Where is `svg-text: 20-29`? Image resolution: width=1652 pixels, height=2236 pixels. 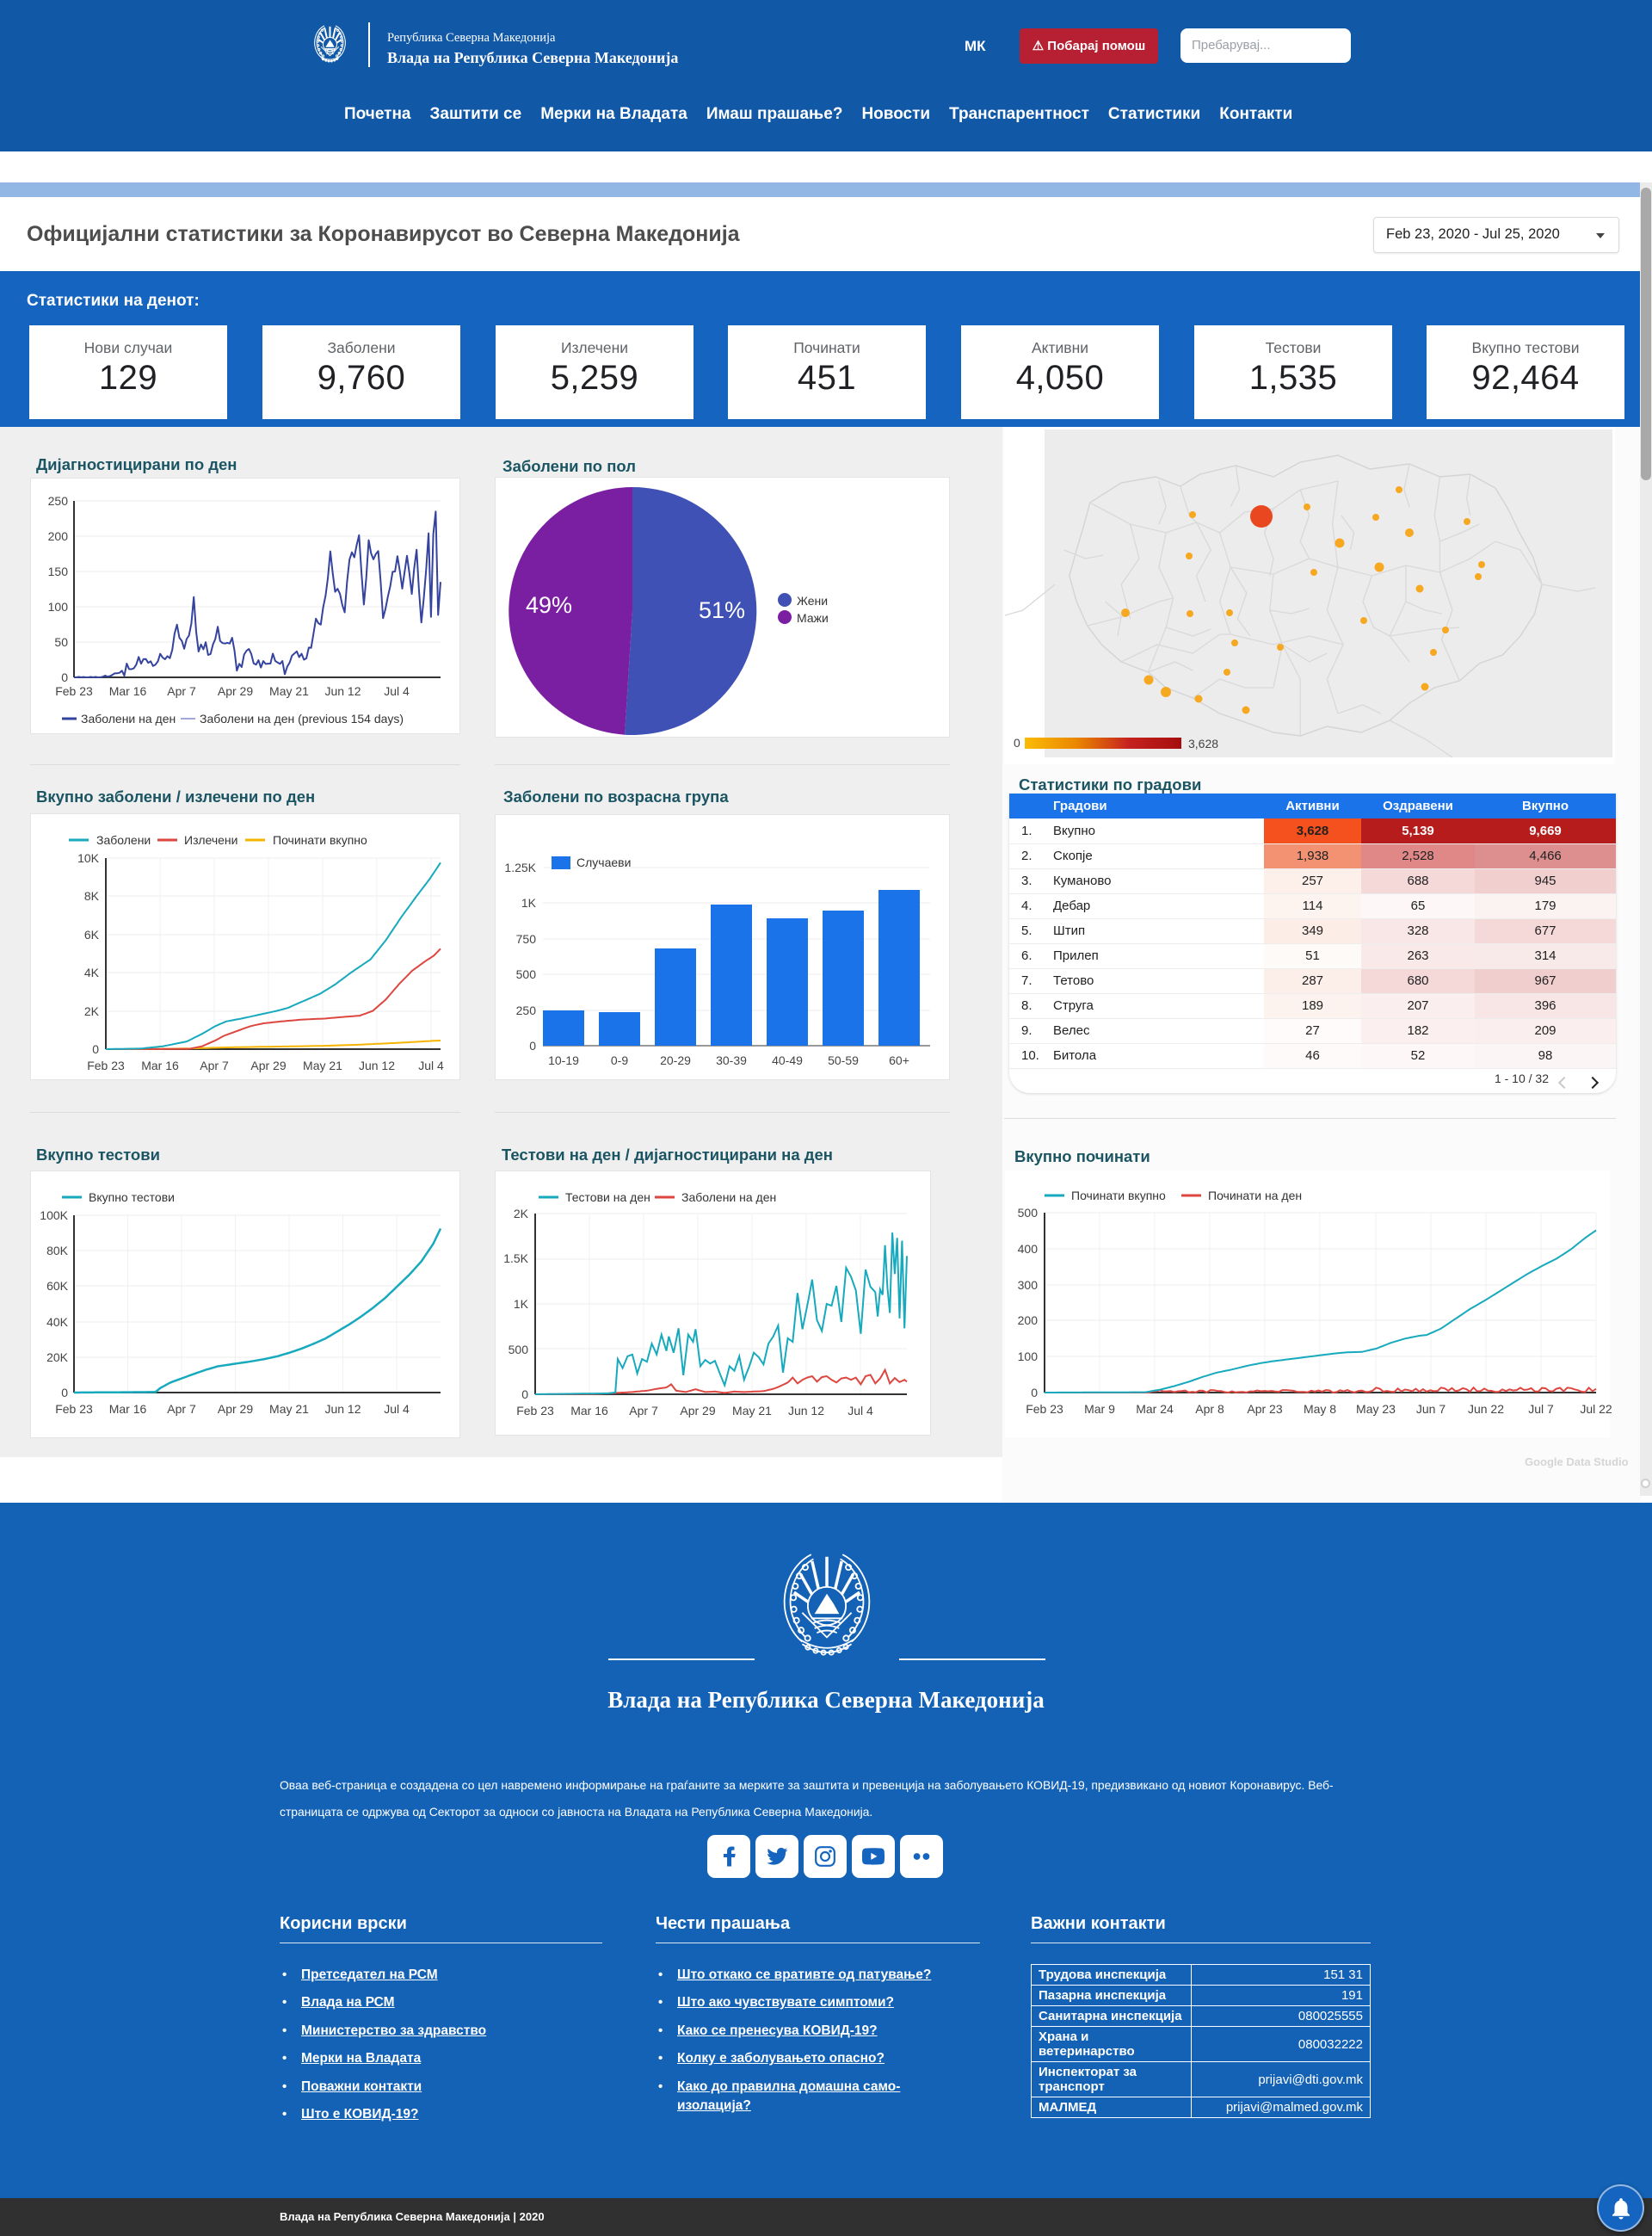
svg-text: 20-29 is located at coordinates (675, 1060).